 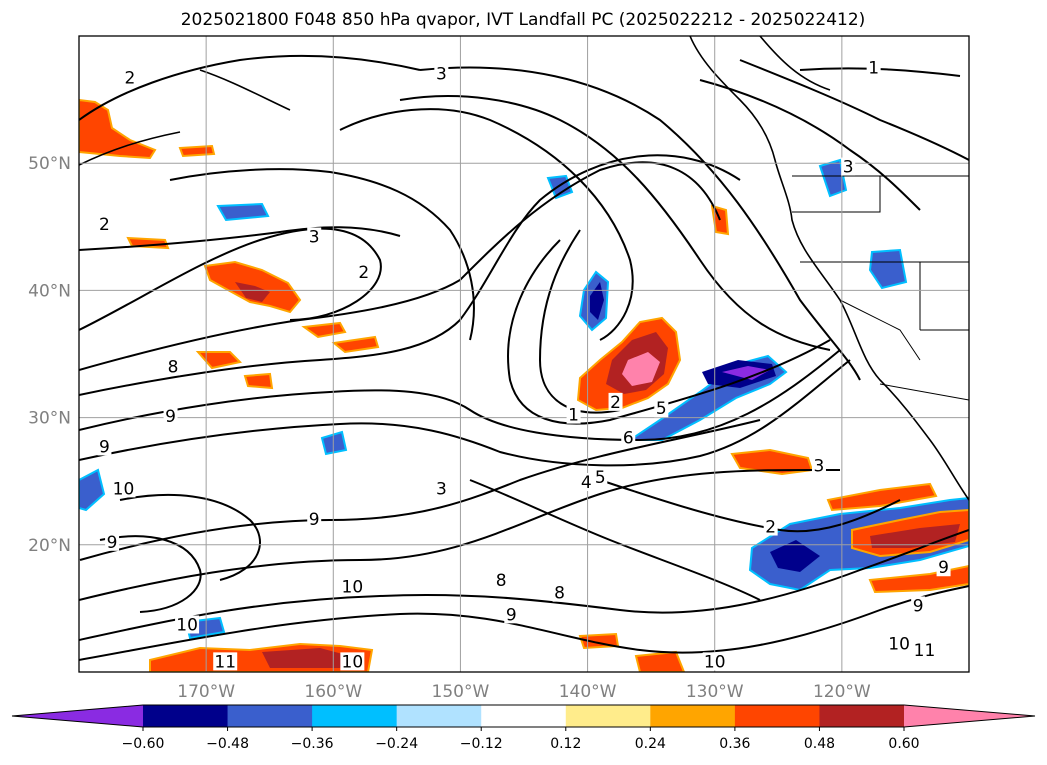 I want to click on lon-tick-label: 130°W, so click(x=715, y=692).